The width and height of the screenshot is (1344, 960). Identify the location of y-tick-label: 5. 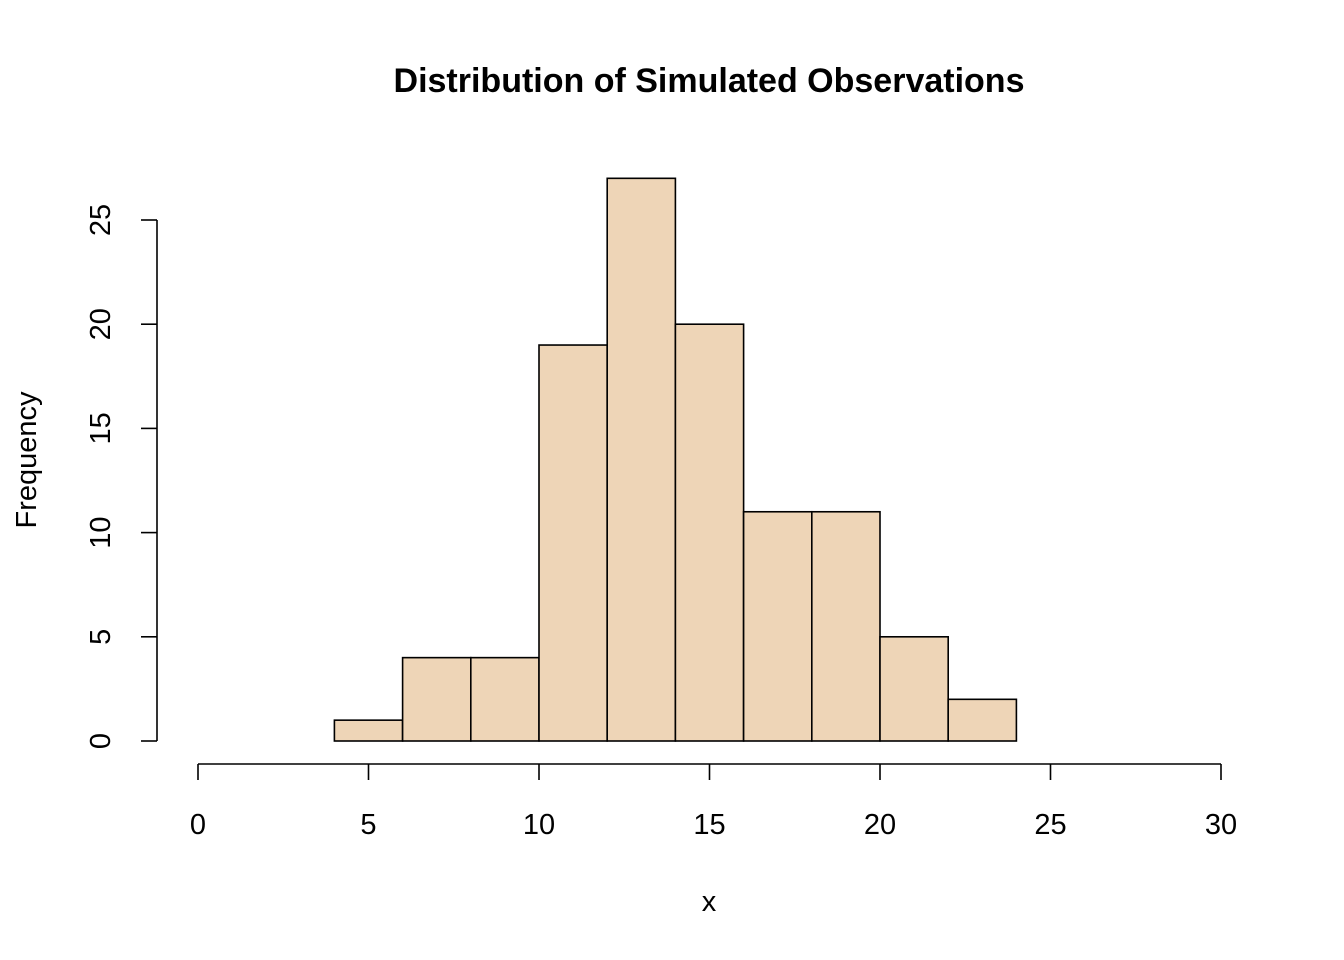
(101, 637).